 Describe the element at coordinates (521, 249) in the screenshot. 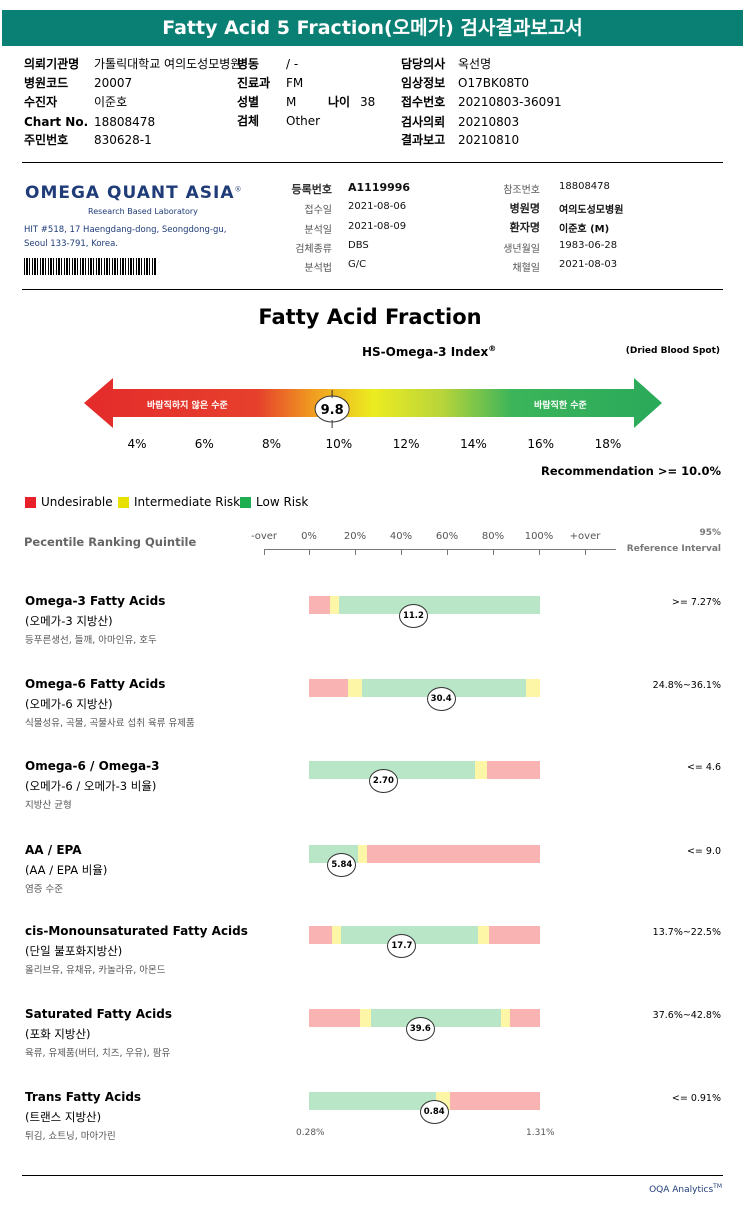

I see `dob-label: 생년월일` at that location.